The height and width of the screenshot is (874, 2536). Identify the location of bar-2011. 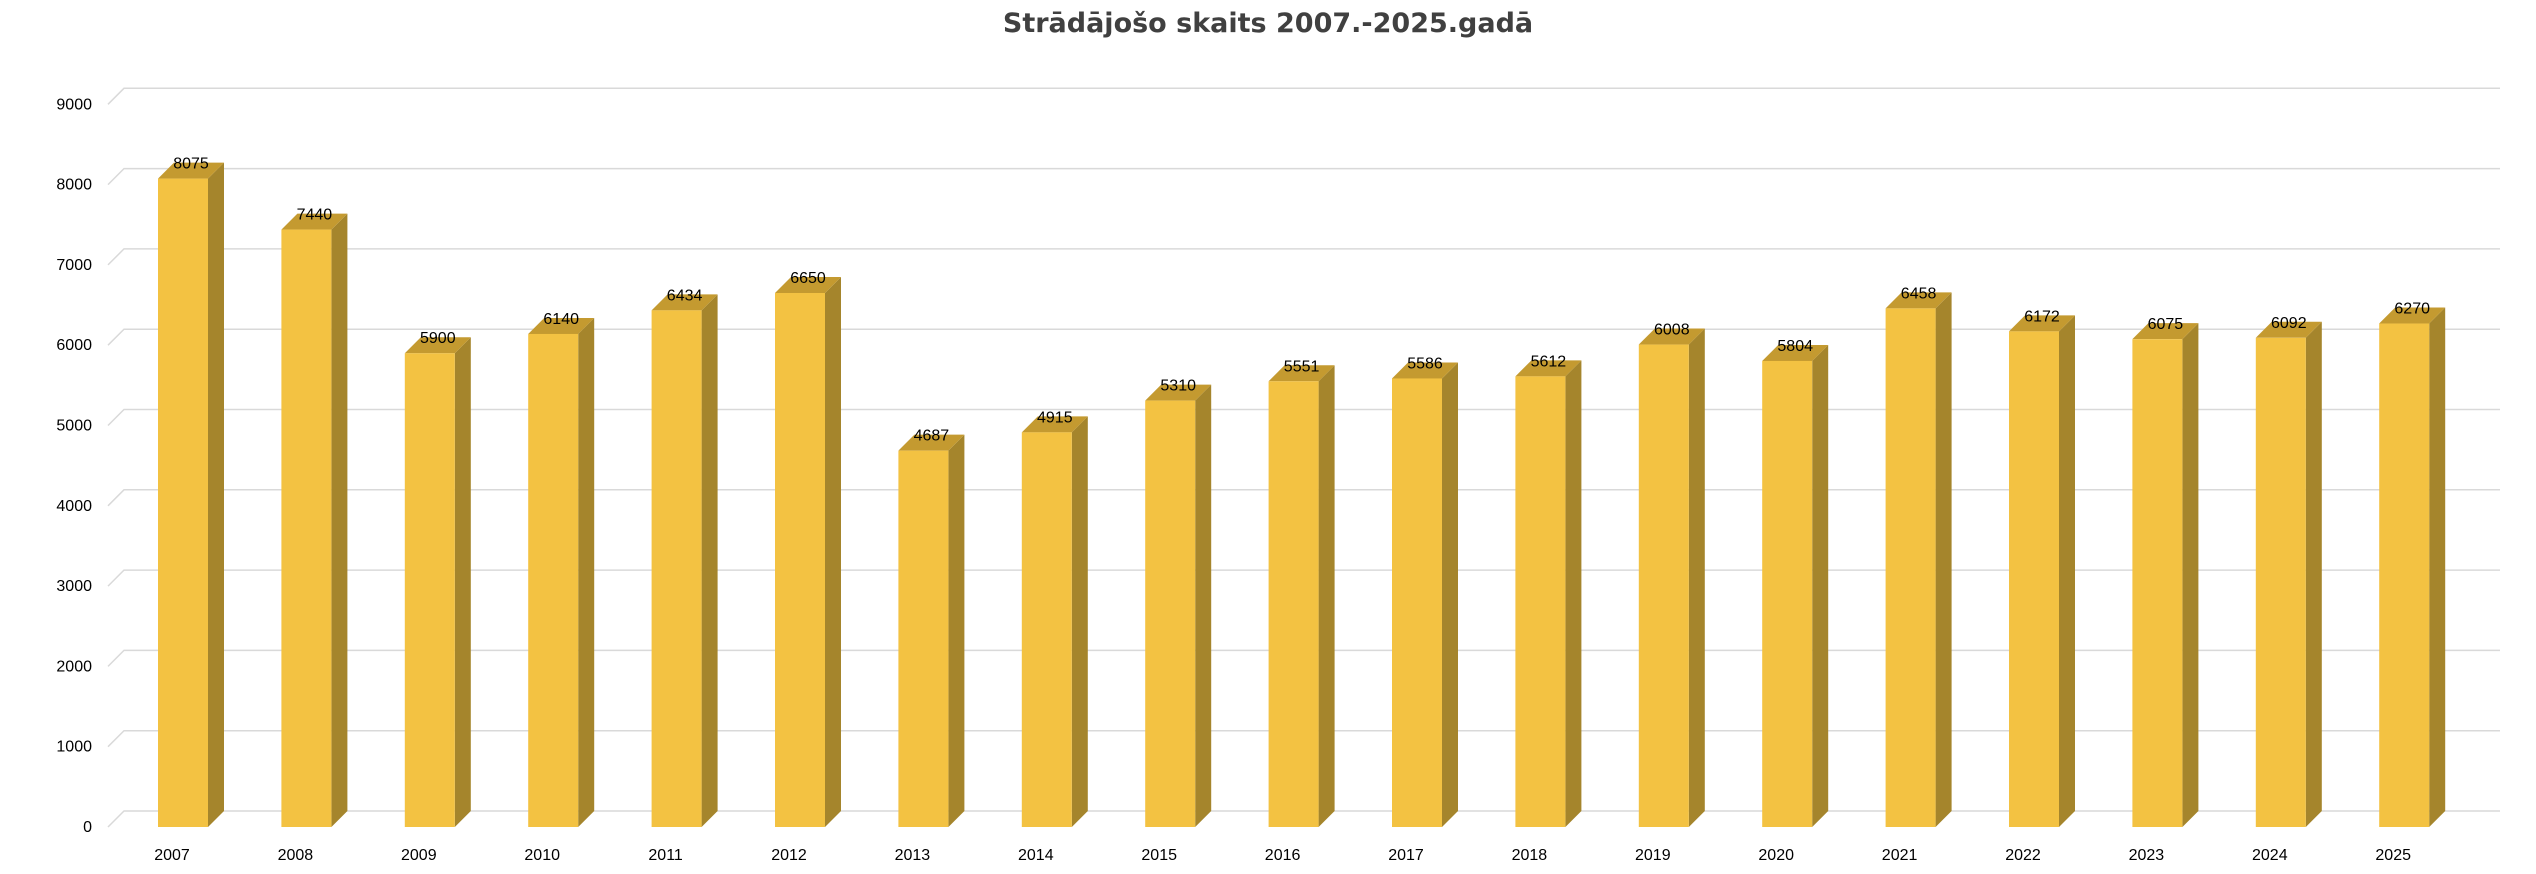
(684, 560).